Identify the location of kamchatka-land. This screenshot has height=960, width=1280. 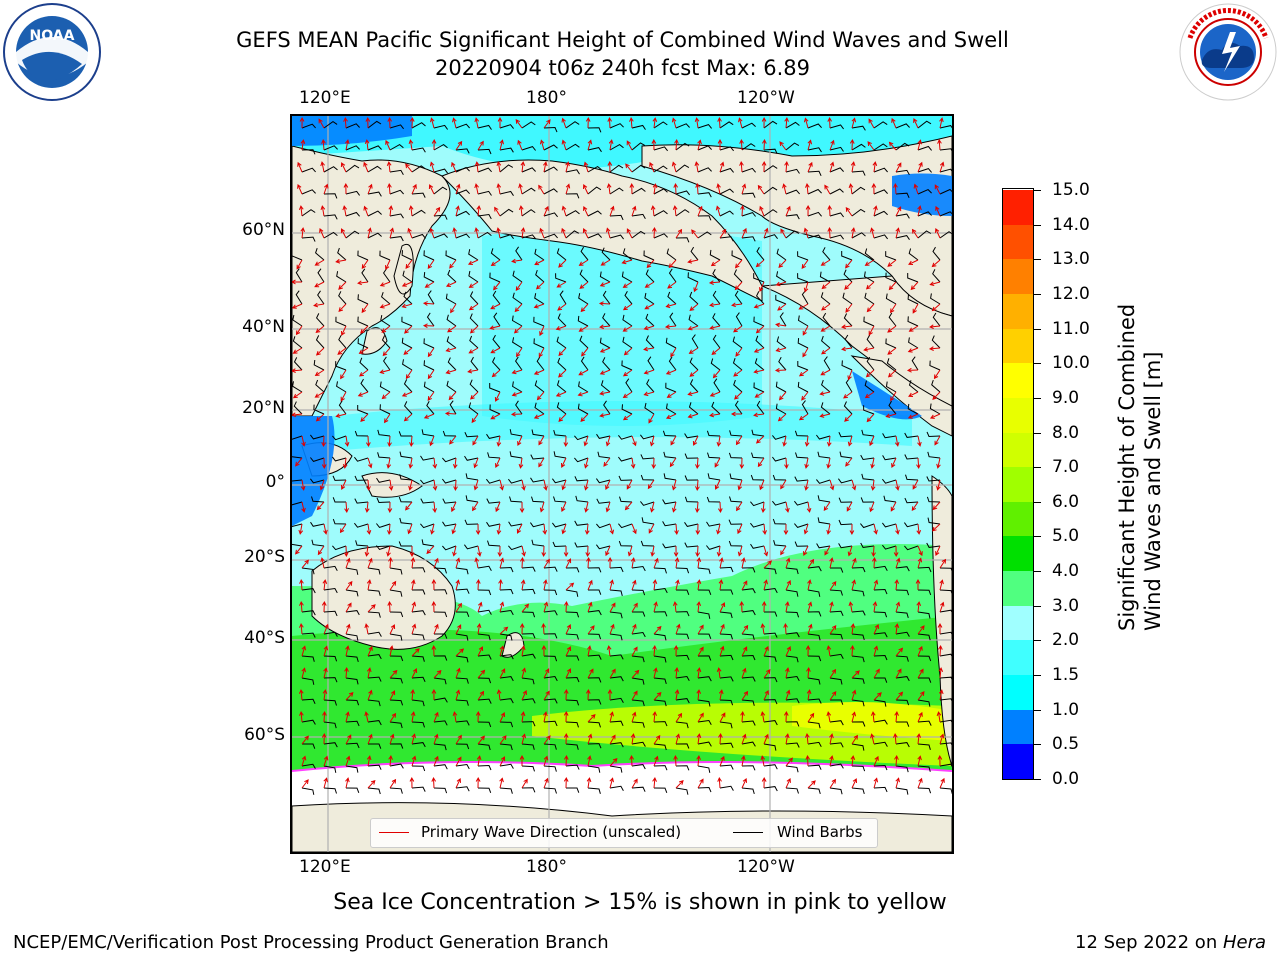
(403, 269).